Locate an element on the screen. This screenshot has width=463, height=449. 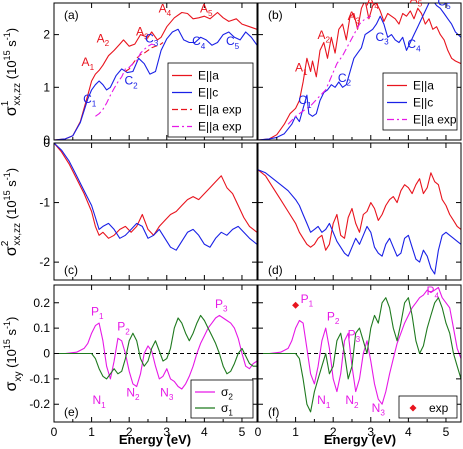
peak-label: P3 is located at coordinates (354, 335).